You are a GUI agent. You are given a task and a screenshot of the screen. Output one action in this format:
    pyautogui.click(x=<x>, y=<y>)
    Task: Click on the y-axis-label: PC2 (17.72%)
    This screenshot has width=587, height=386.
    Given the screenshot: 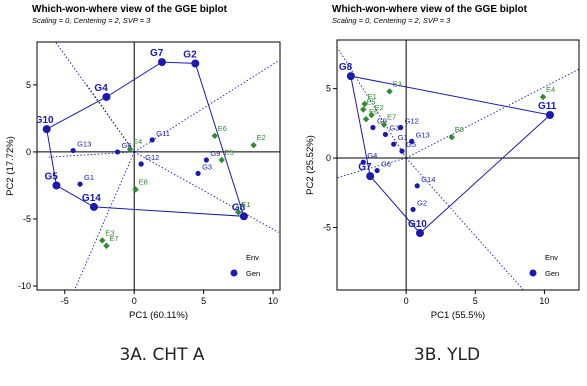 What is the action you would take?
    pyautogui.click(x=10, y=166)
    